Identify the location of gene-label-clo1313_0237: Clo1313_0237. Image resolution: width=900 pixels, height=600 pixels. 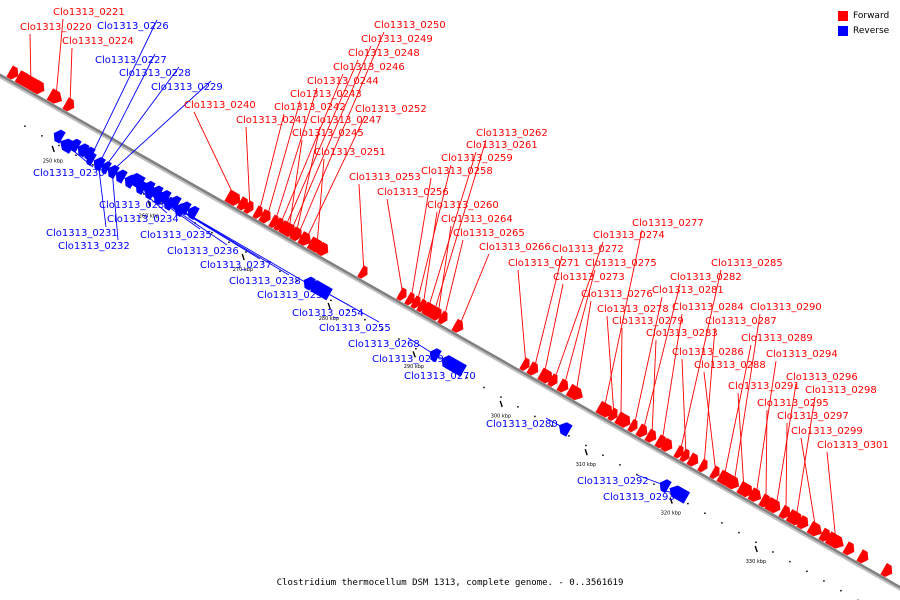
(236, 265).